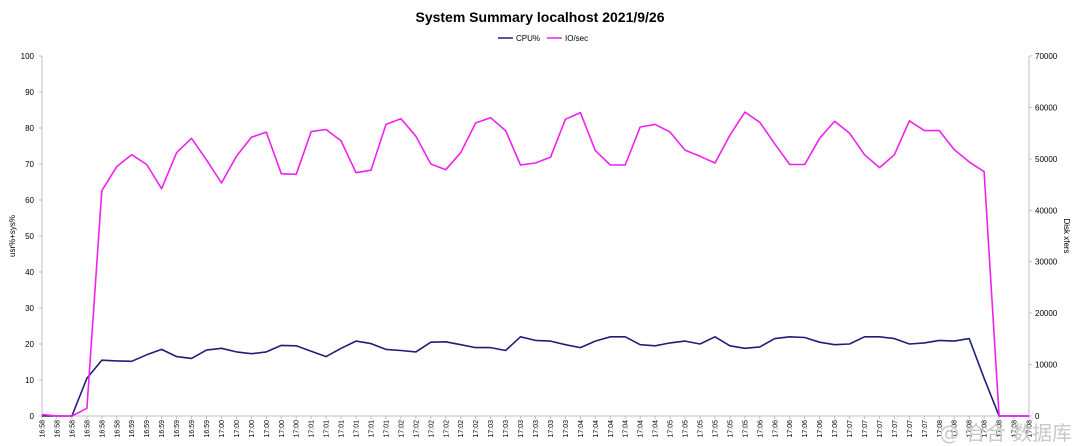  What do you see at coordinates (1005, 433) in the screenshot?
I see `watermark-text: @ 合合 数据库` at bounding box center [1005, 433].